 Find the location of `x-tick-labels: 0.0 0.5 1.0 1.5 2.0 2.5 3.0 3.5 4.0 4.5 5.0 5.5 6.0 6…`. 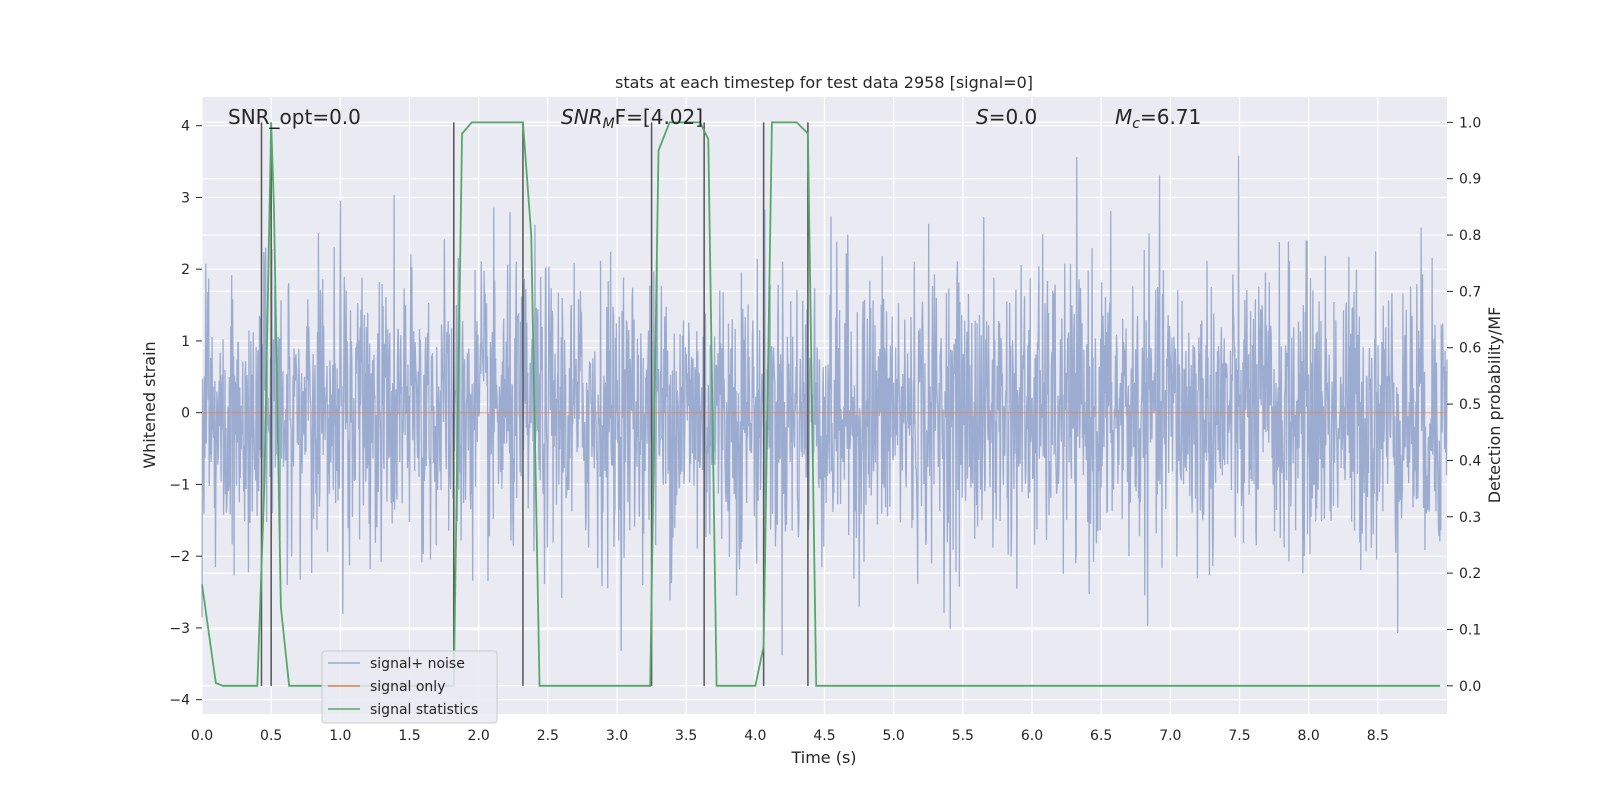

x-tick-labels: 0.0 0.5 1.0 1.5 2.0 2.5 3.0 3.5 4.0 4.5 5.0 5.5 6.0 6… is located at coordinates (790, 736).